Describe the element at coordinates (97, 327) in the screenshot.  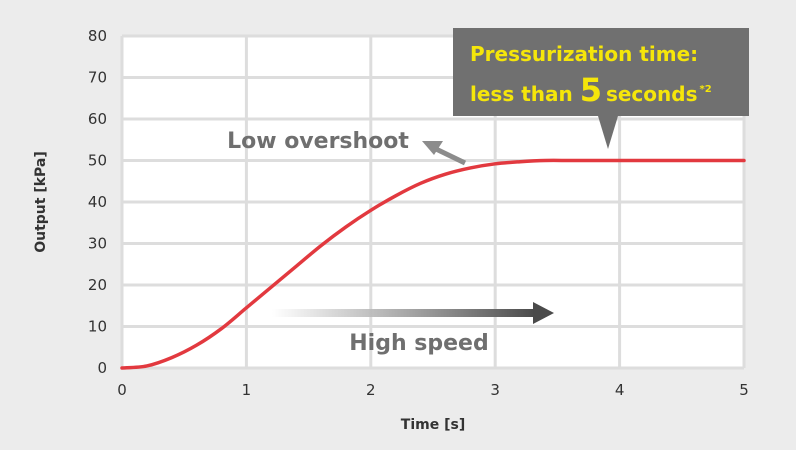
I see `y-tick-label: 10` at that location.